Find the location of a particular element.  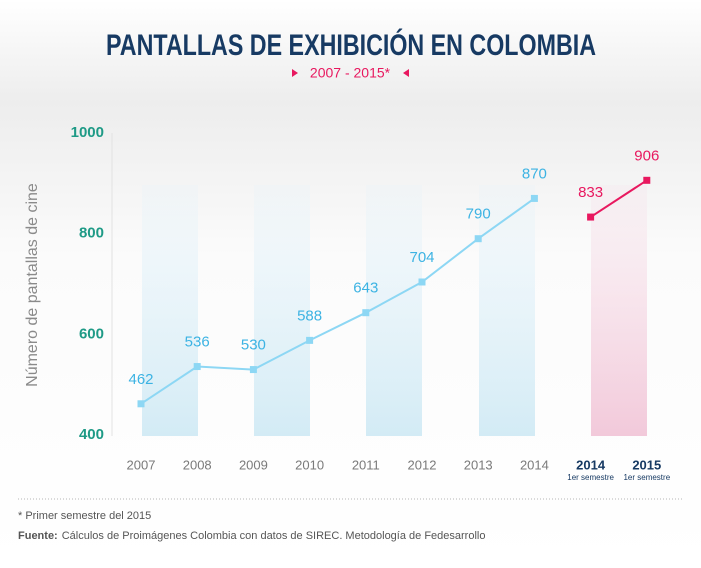

source-label: Fuente: is located at coordinates (38, 536).